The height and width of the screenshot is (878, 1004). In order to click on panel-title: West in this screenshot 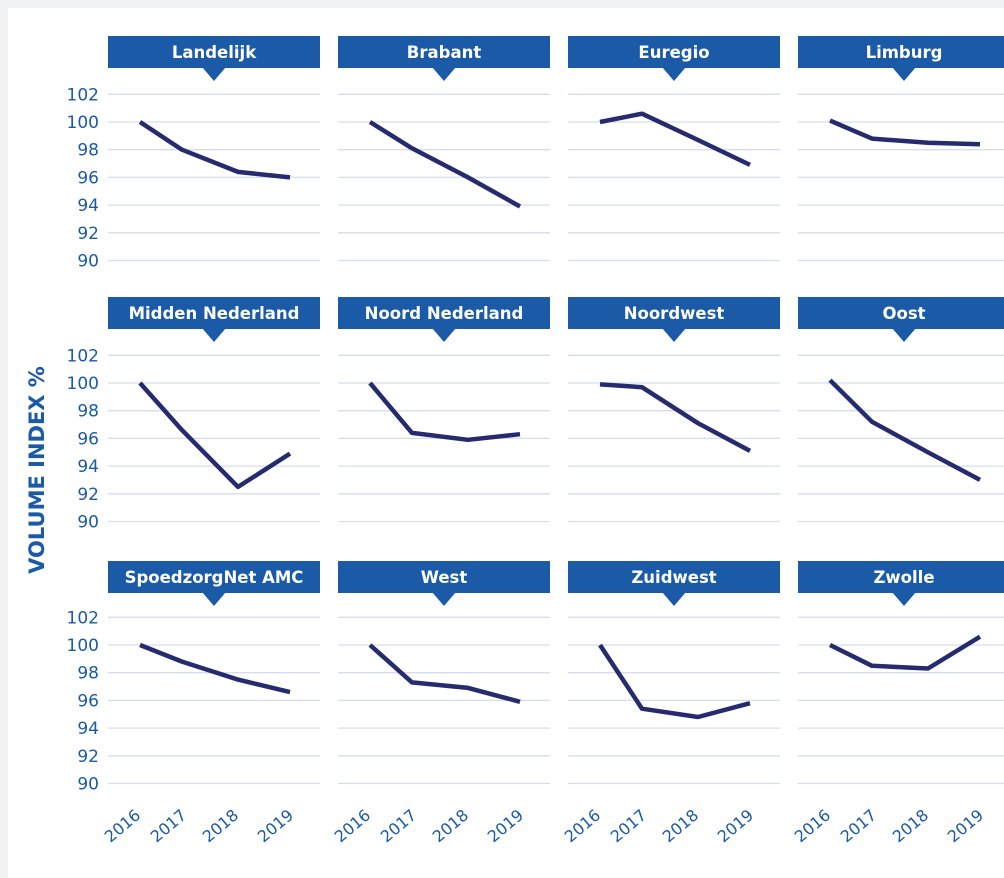, I will do `click(444, 577)`.